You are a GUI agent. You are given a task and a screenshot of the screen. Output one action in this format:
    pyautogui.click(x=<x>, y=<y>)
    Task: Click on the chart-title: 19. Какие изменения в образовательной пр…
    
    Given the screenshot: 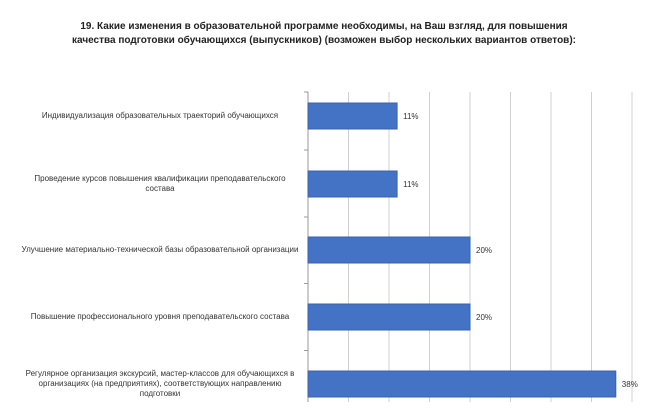 What is the action you would take?
    pyautogui.click(x=324, y=33)
    